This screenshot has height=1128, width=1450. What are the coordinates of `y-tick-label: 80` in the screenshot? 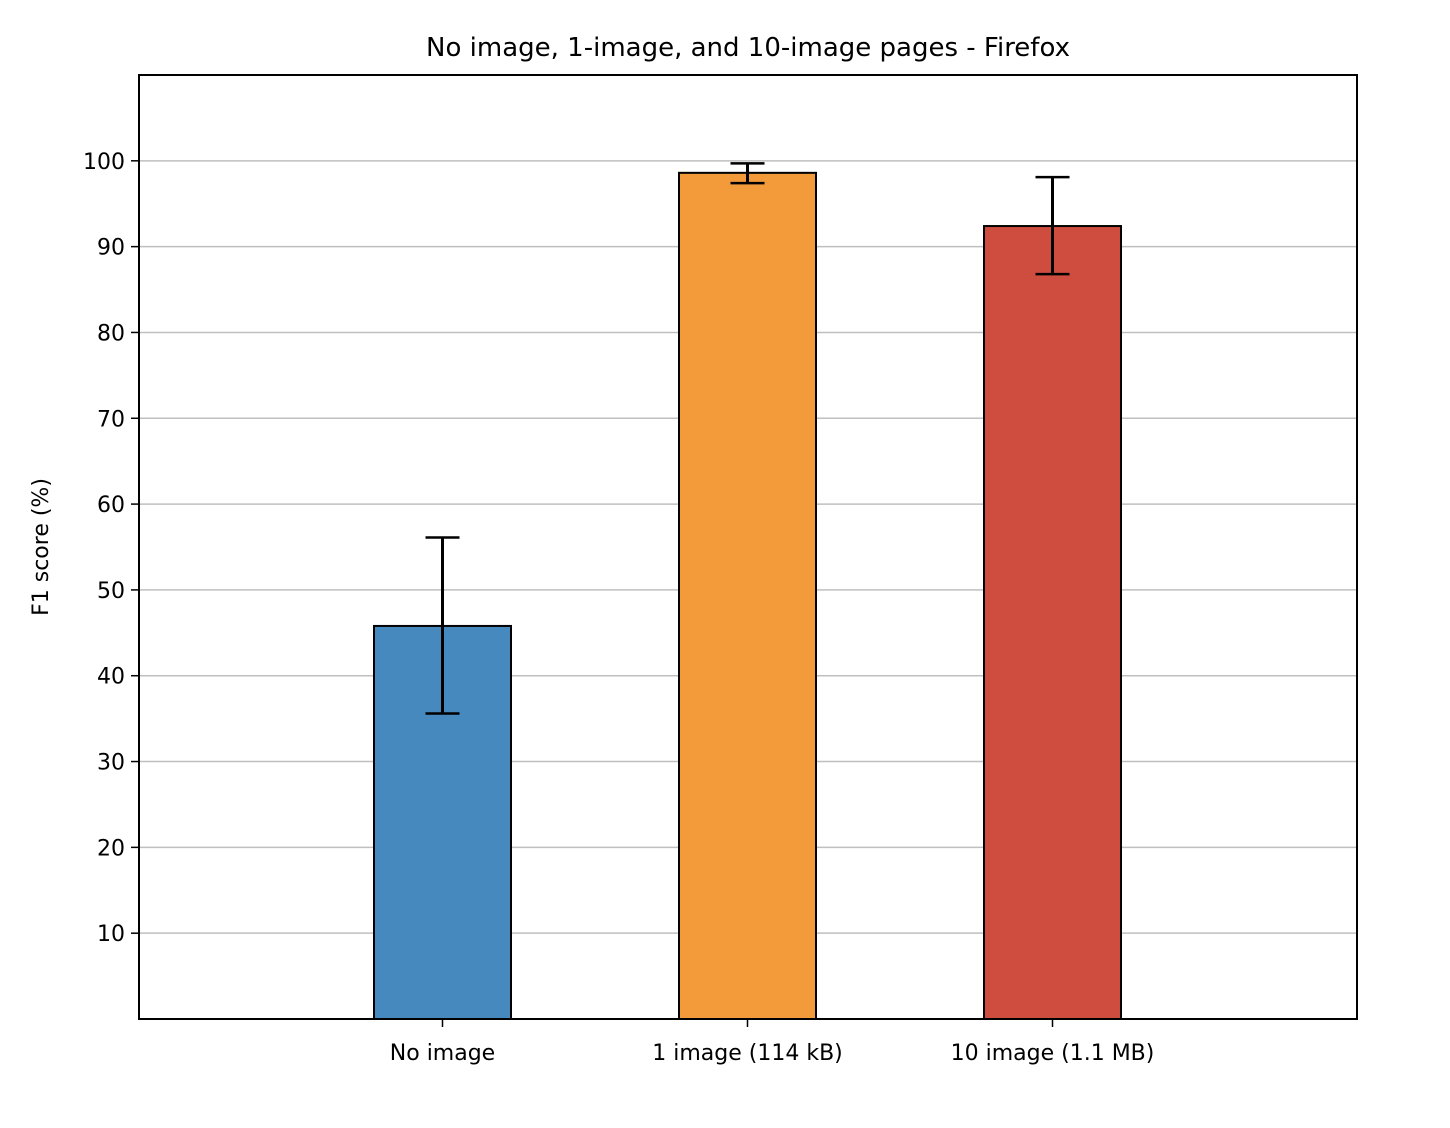 It's located at (111, 333).